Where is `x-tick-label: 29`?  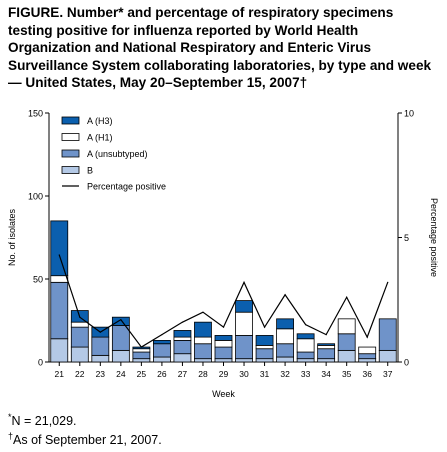
x-tick-label: 29 is located at coordinates (224, 374).